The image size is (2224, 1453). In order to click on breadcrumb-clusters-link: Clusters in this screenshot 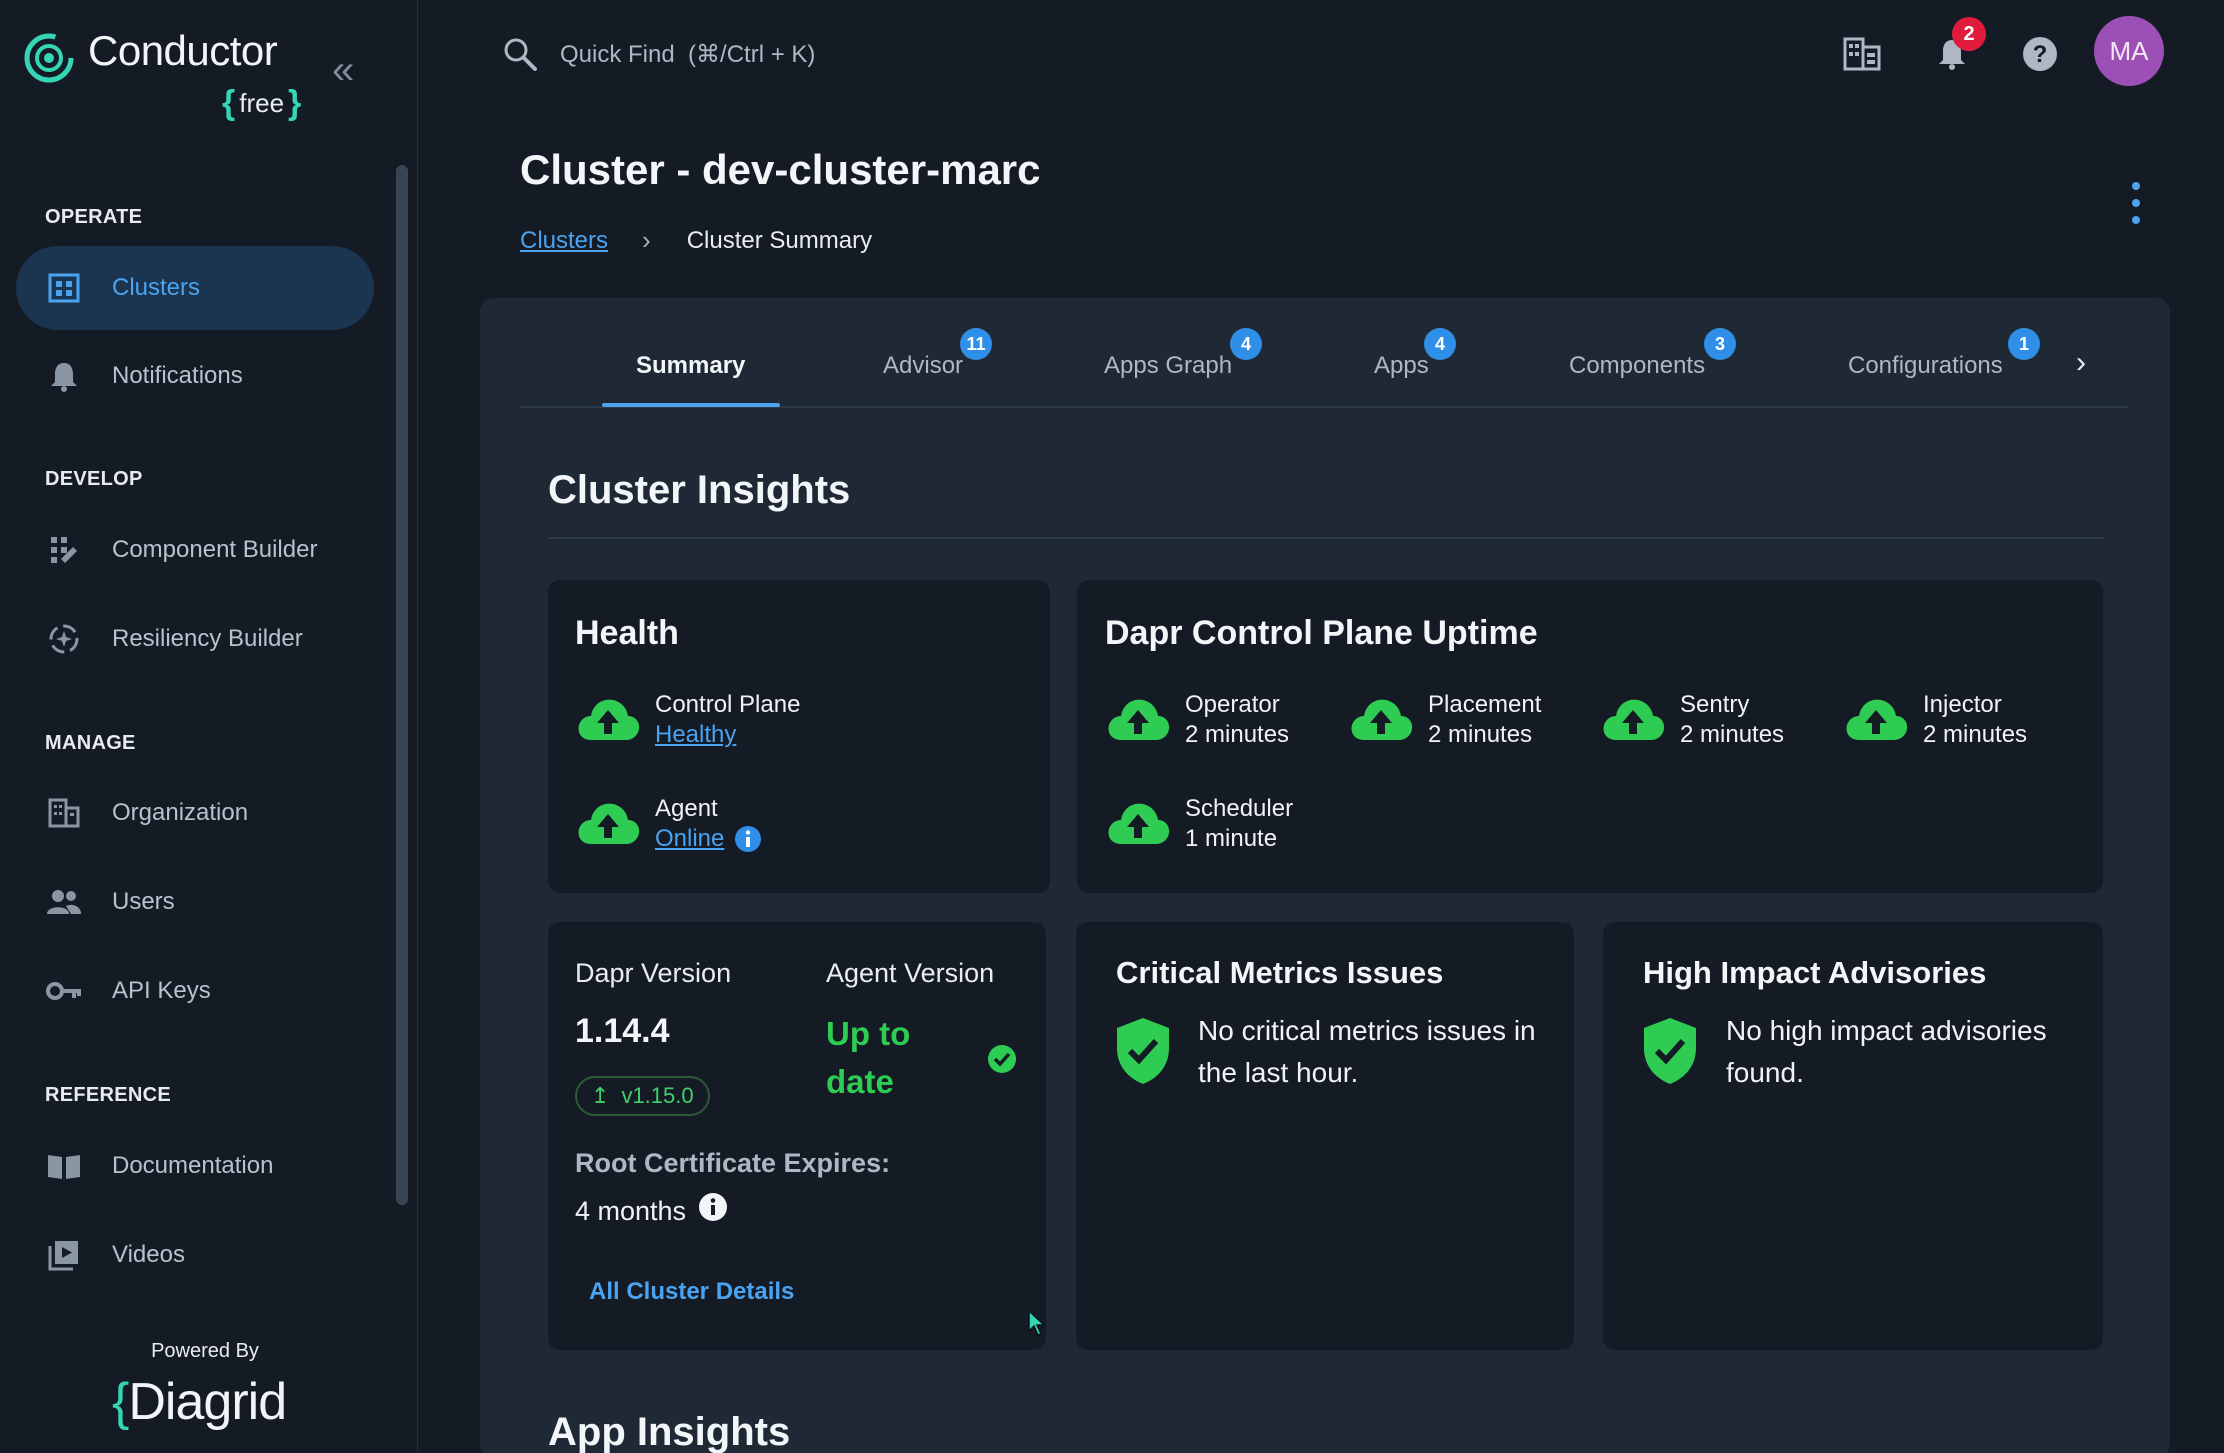, I will do `click(564, 240)`.